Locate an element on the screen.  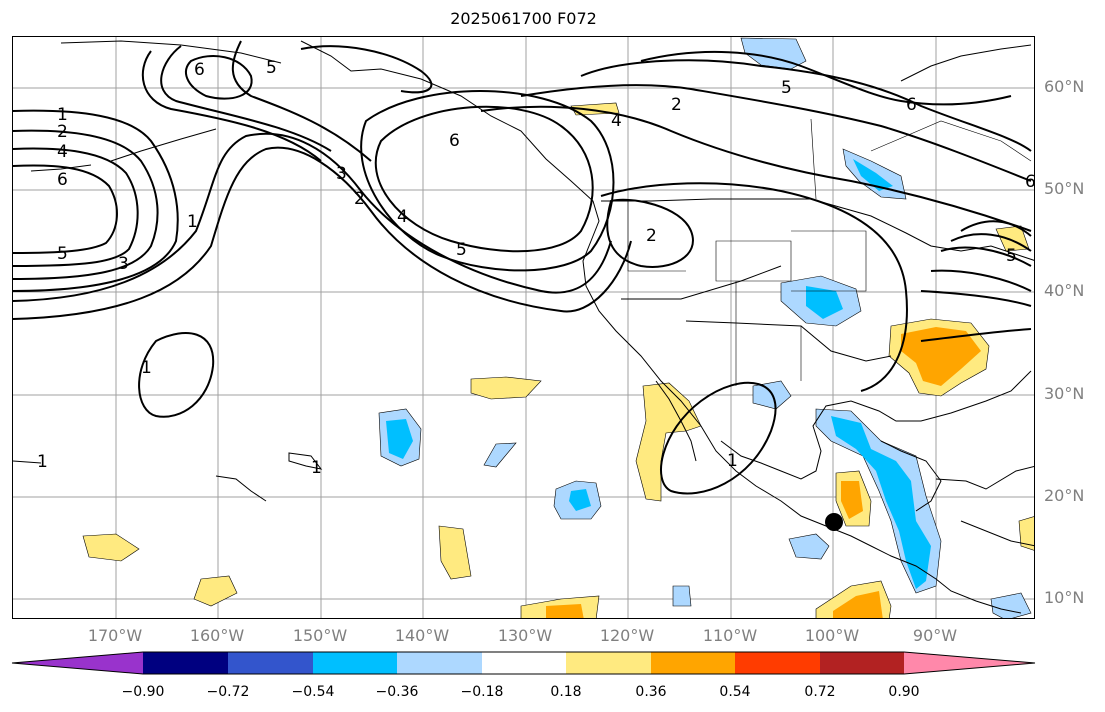
lon-label: 130°W is located at coordinates (525, 635).